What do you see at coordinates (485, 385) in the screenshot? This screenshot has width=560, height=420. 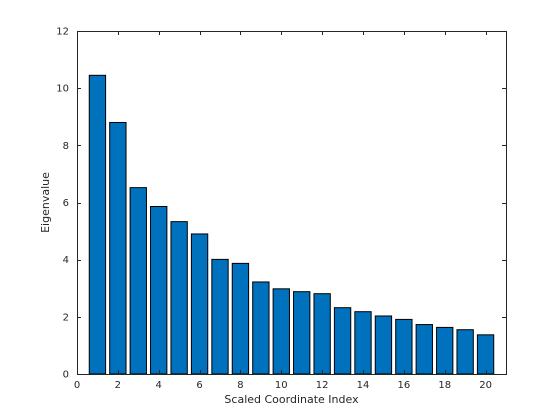 I see `x-tick-label-20: 20` at bounding box center [485, 385].